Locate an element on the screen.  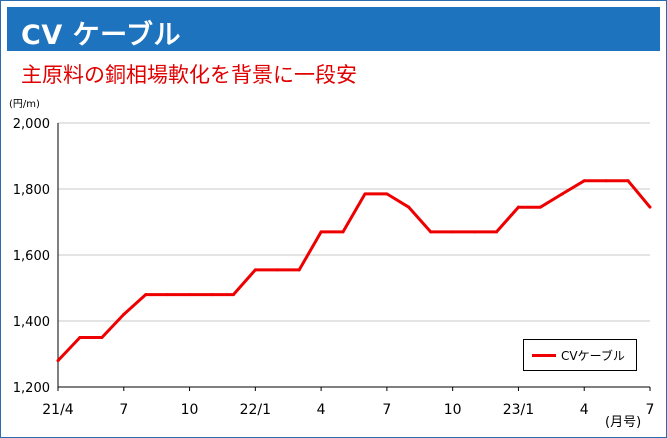
legend: CVケーブル is located at coordinates (580, 355).